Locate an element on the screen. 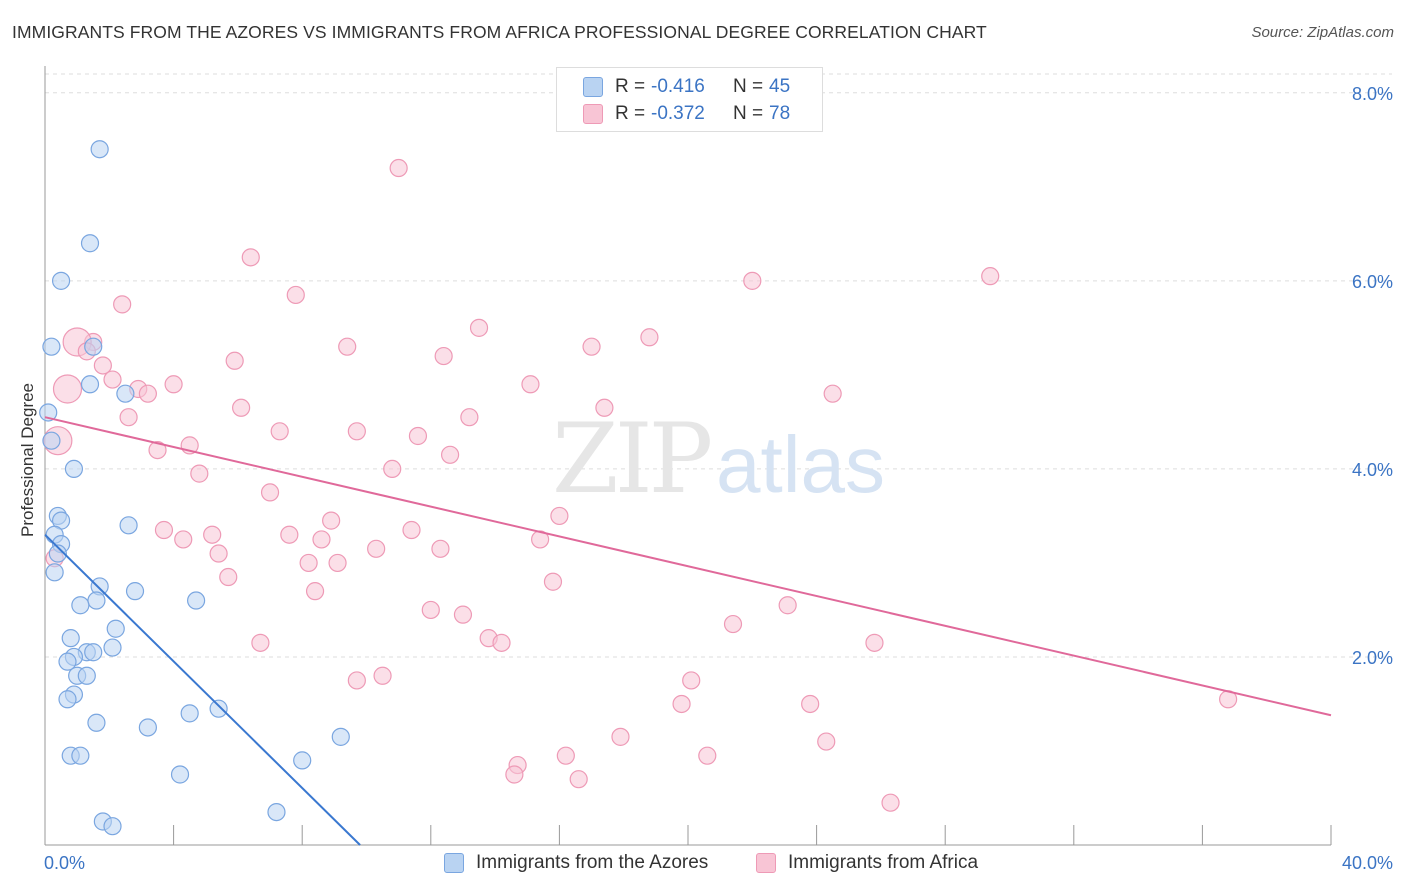  bottom-legend-azores: Immigrants from the Azores is located at coordinates (576, 863).